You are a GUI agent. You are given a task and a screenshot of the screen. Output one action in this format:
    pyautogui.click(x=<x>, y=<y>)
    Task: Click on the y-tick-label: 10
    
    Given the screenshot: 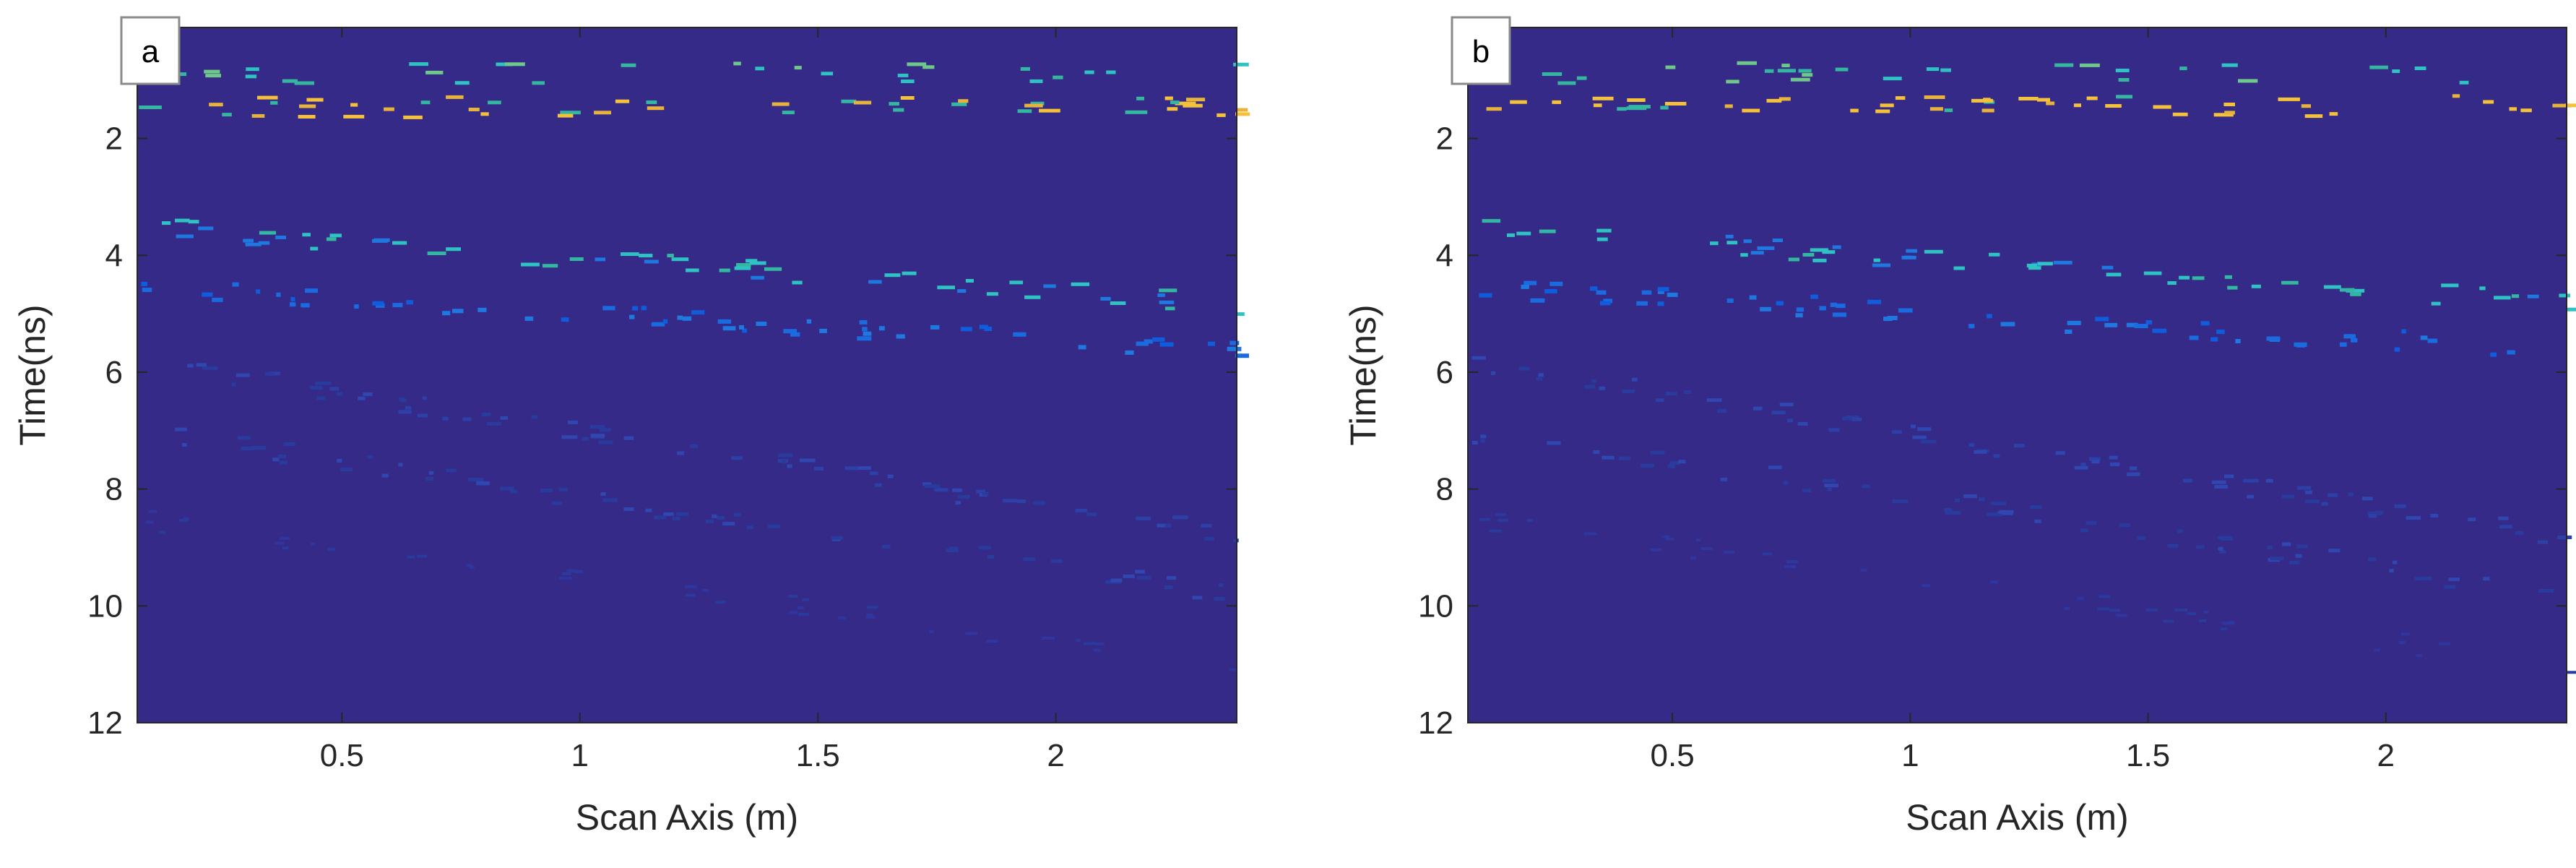 What is the action you would take?
    pyautogui.click(x=1435, y=606)
    